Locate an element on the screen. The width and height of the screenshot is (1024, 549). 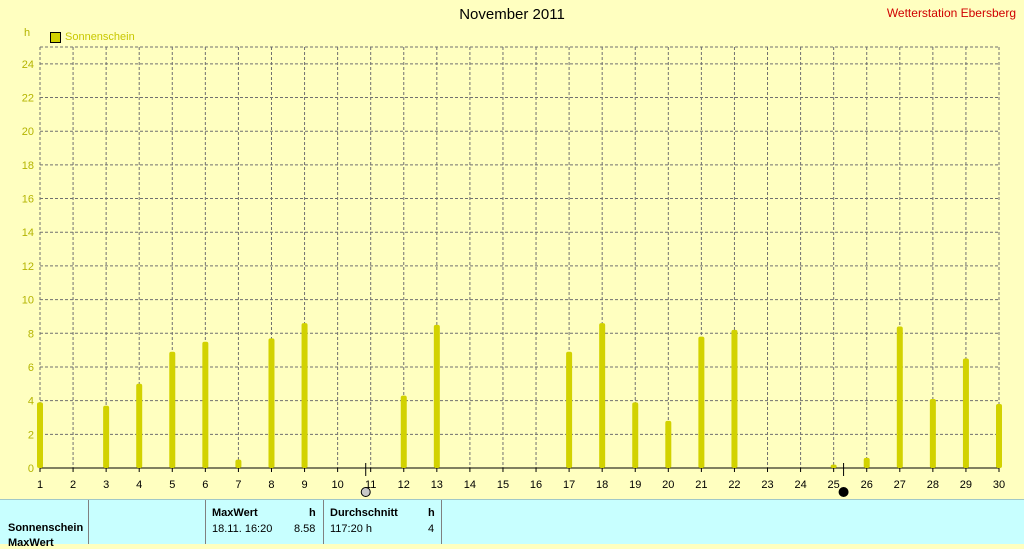
x-tick-label: 28 is located at coordinates (933, 485).